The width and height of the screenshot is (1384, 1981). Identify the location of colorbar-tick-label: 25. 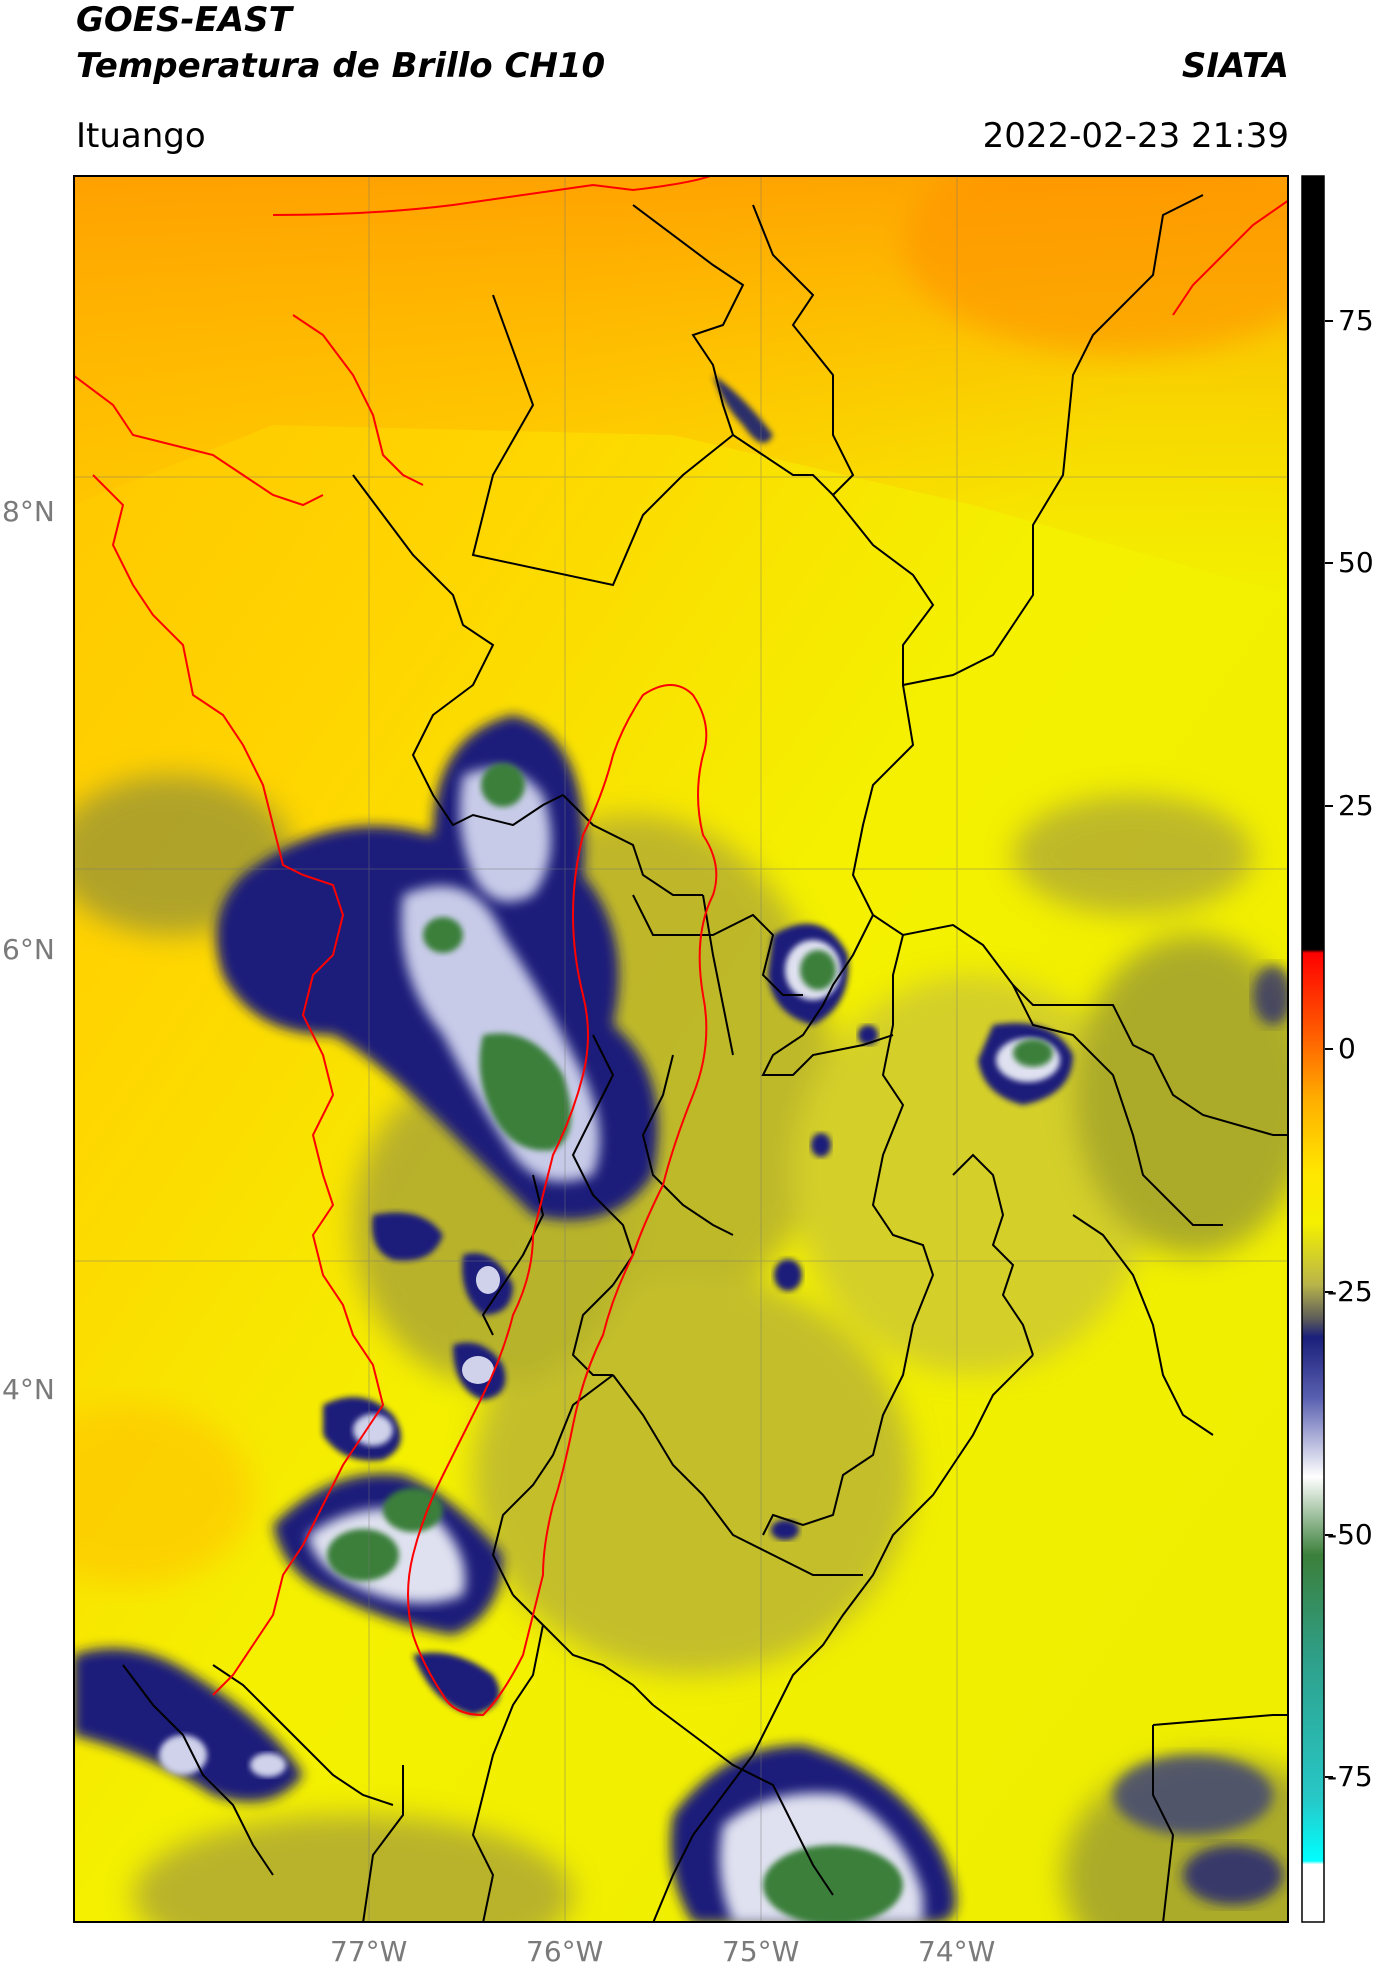
(1356, 806).